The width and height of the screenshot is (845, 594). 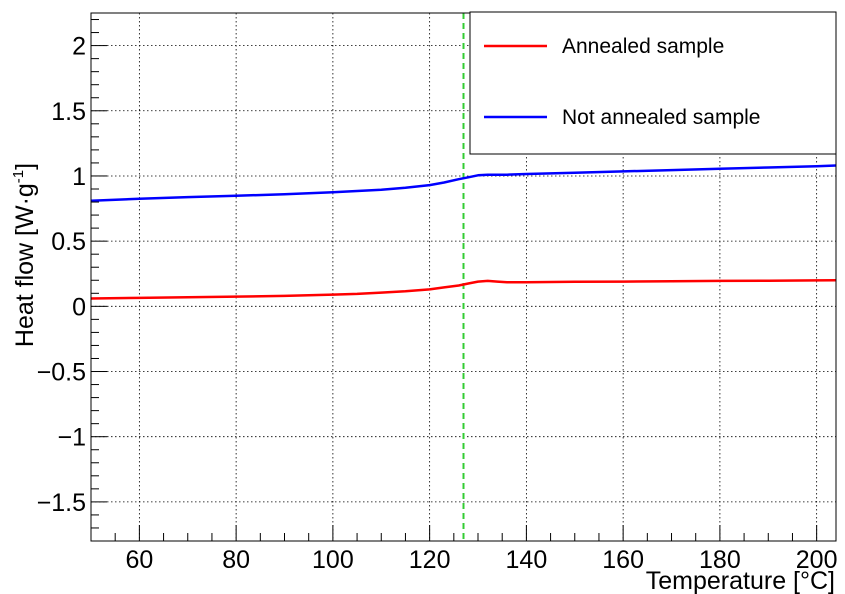 I want to click on y-tick-label-0: −1.5, so click(x=61, y=503).